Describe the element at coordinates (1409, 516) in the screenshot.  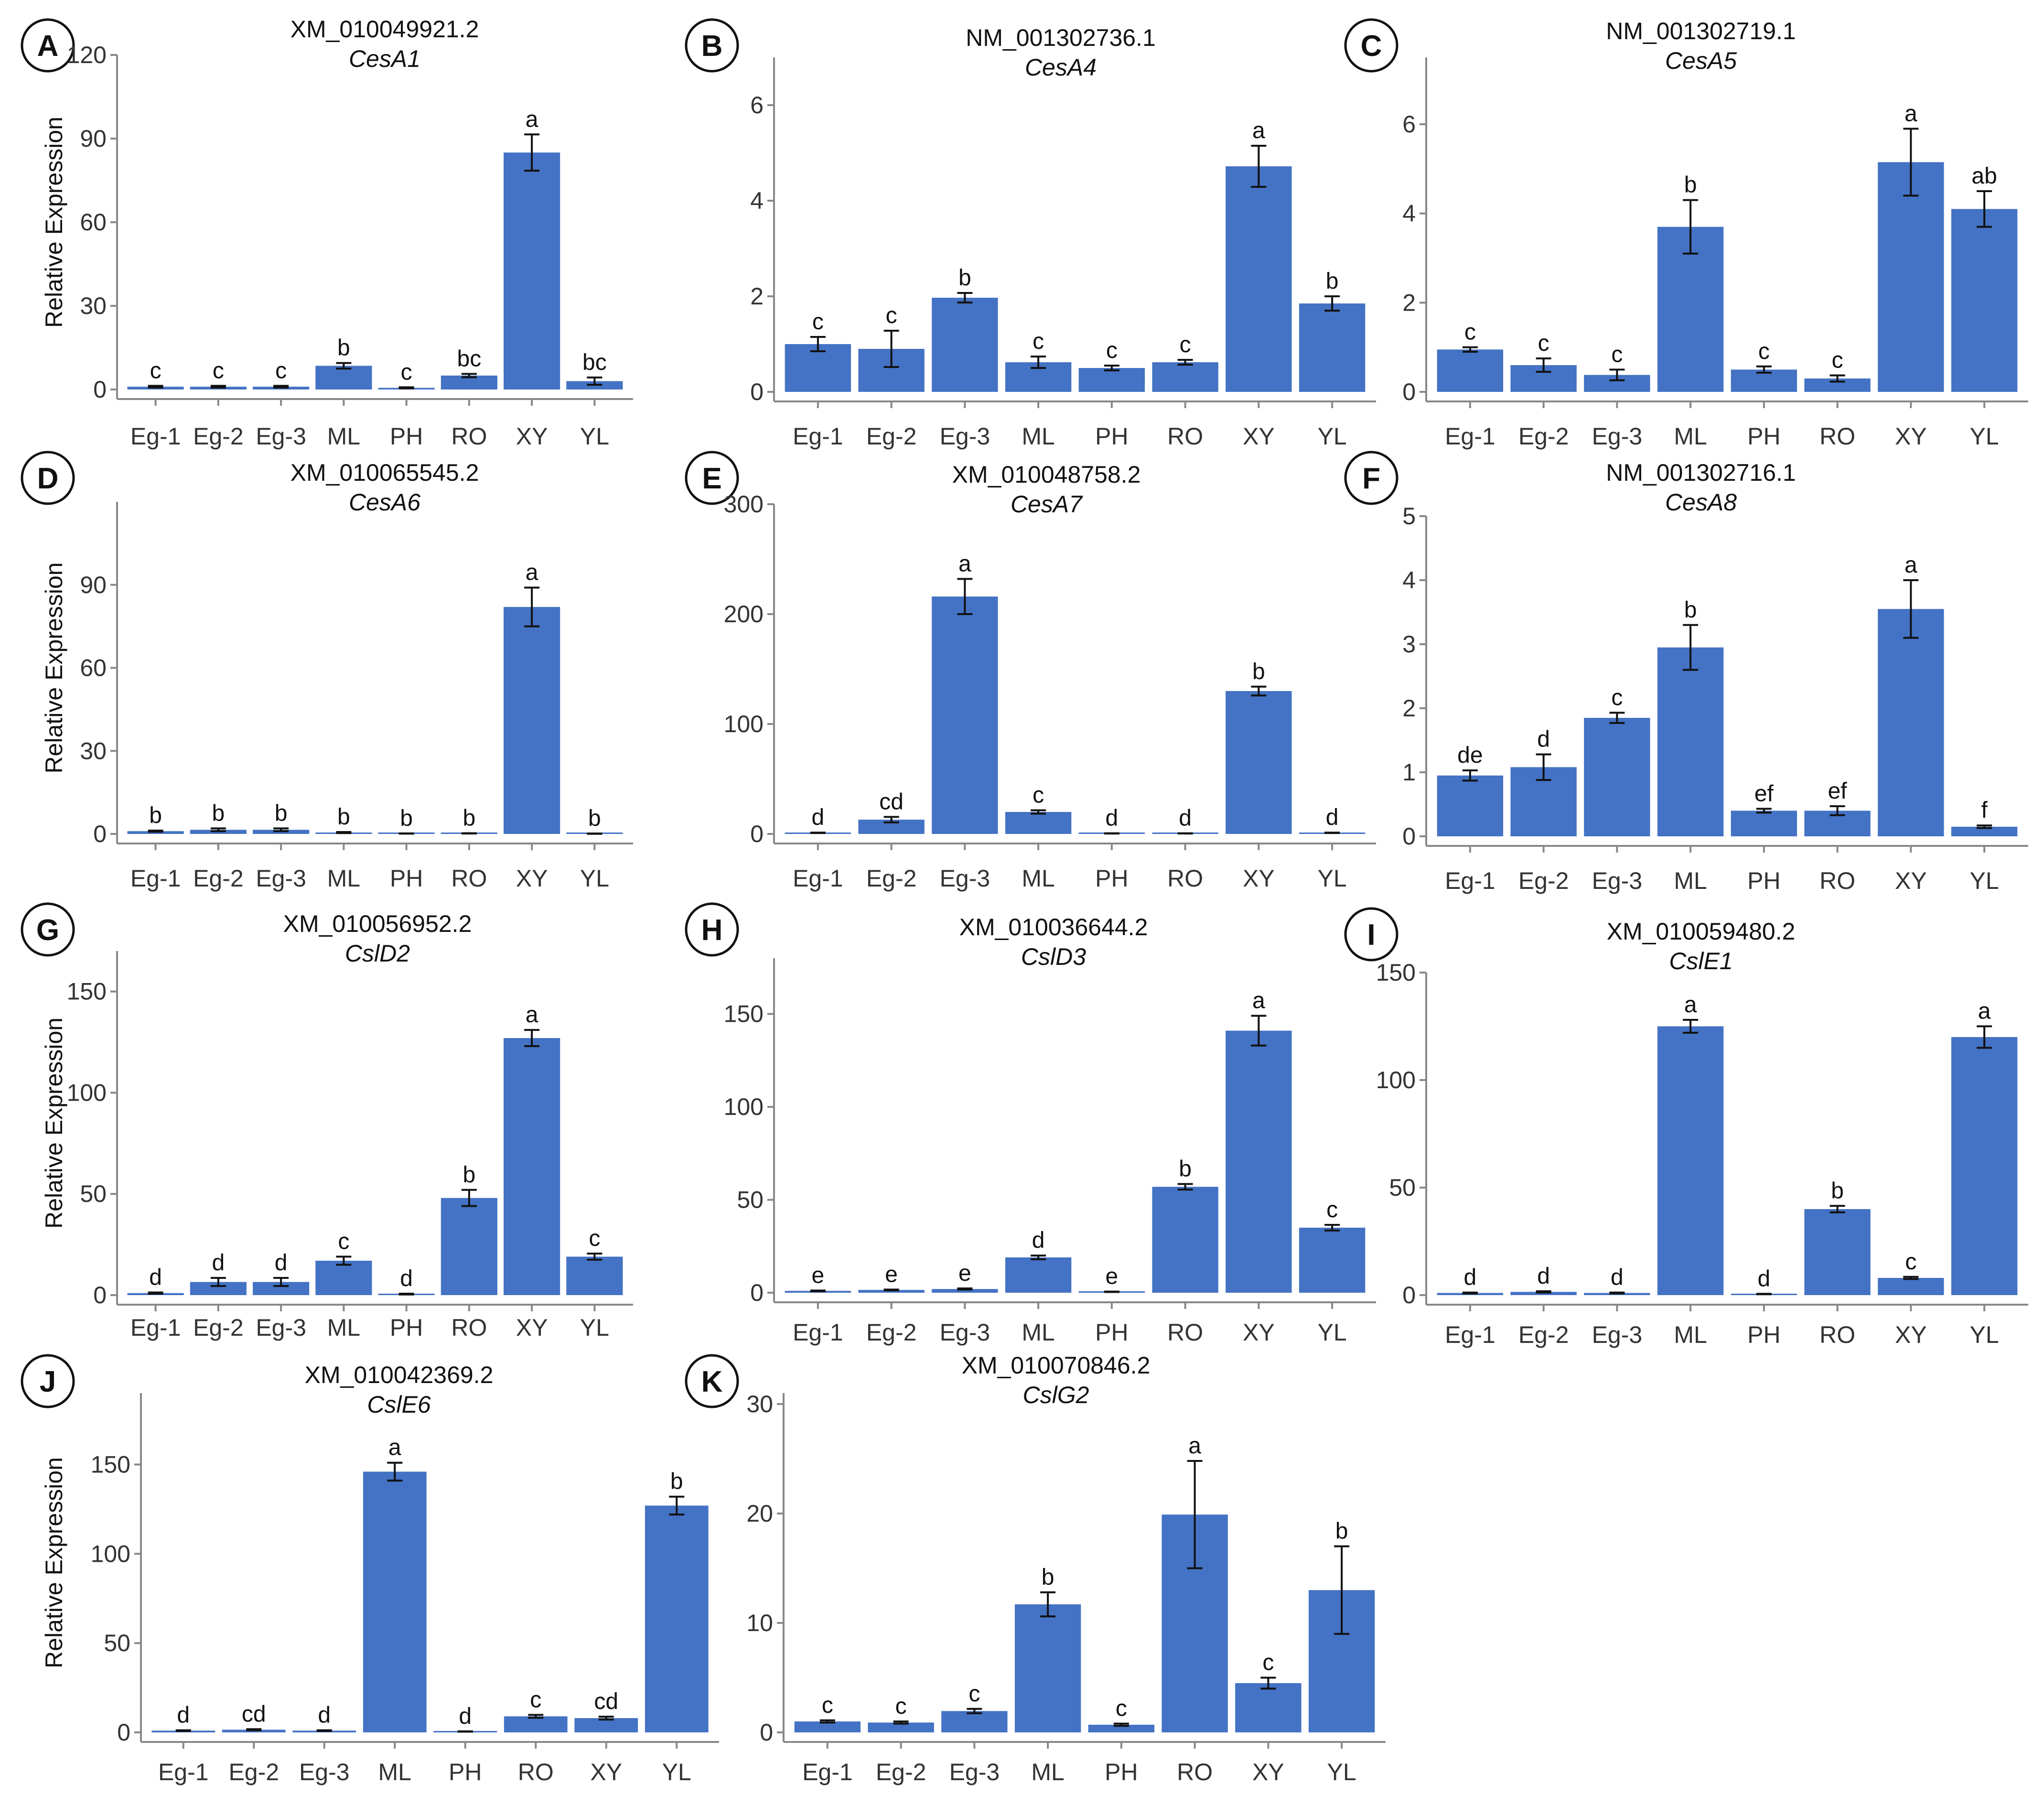
I see `y-tick-label: 5` at that location.